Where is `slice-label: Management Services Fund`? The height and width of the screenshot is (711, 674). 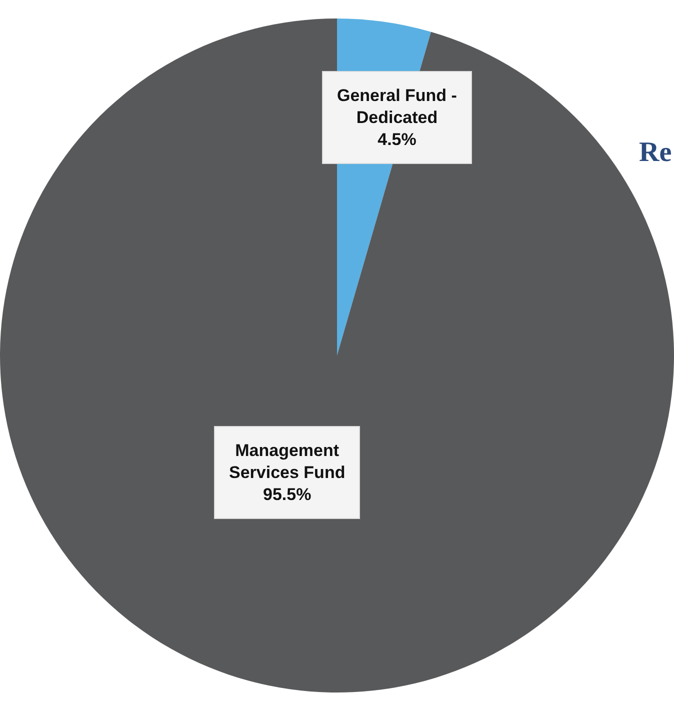 slice-label: Management Services Fund is located at coordinates (287, 461).